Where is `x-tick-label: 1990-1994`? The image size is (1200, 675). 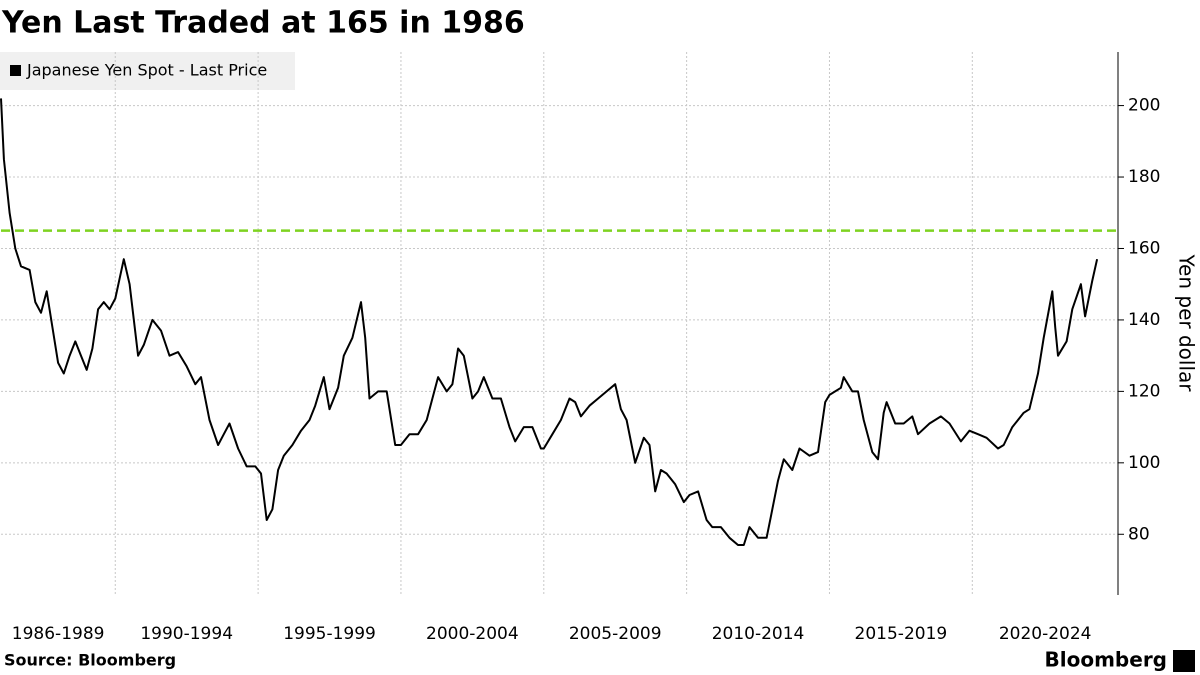 x-tick-label: 1990-1994 is located at coordinates (186, 634).